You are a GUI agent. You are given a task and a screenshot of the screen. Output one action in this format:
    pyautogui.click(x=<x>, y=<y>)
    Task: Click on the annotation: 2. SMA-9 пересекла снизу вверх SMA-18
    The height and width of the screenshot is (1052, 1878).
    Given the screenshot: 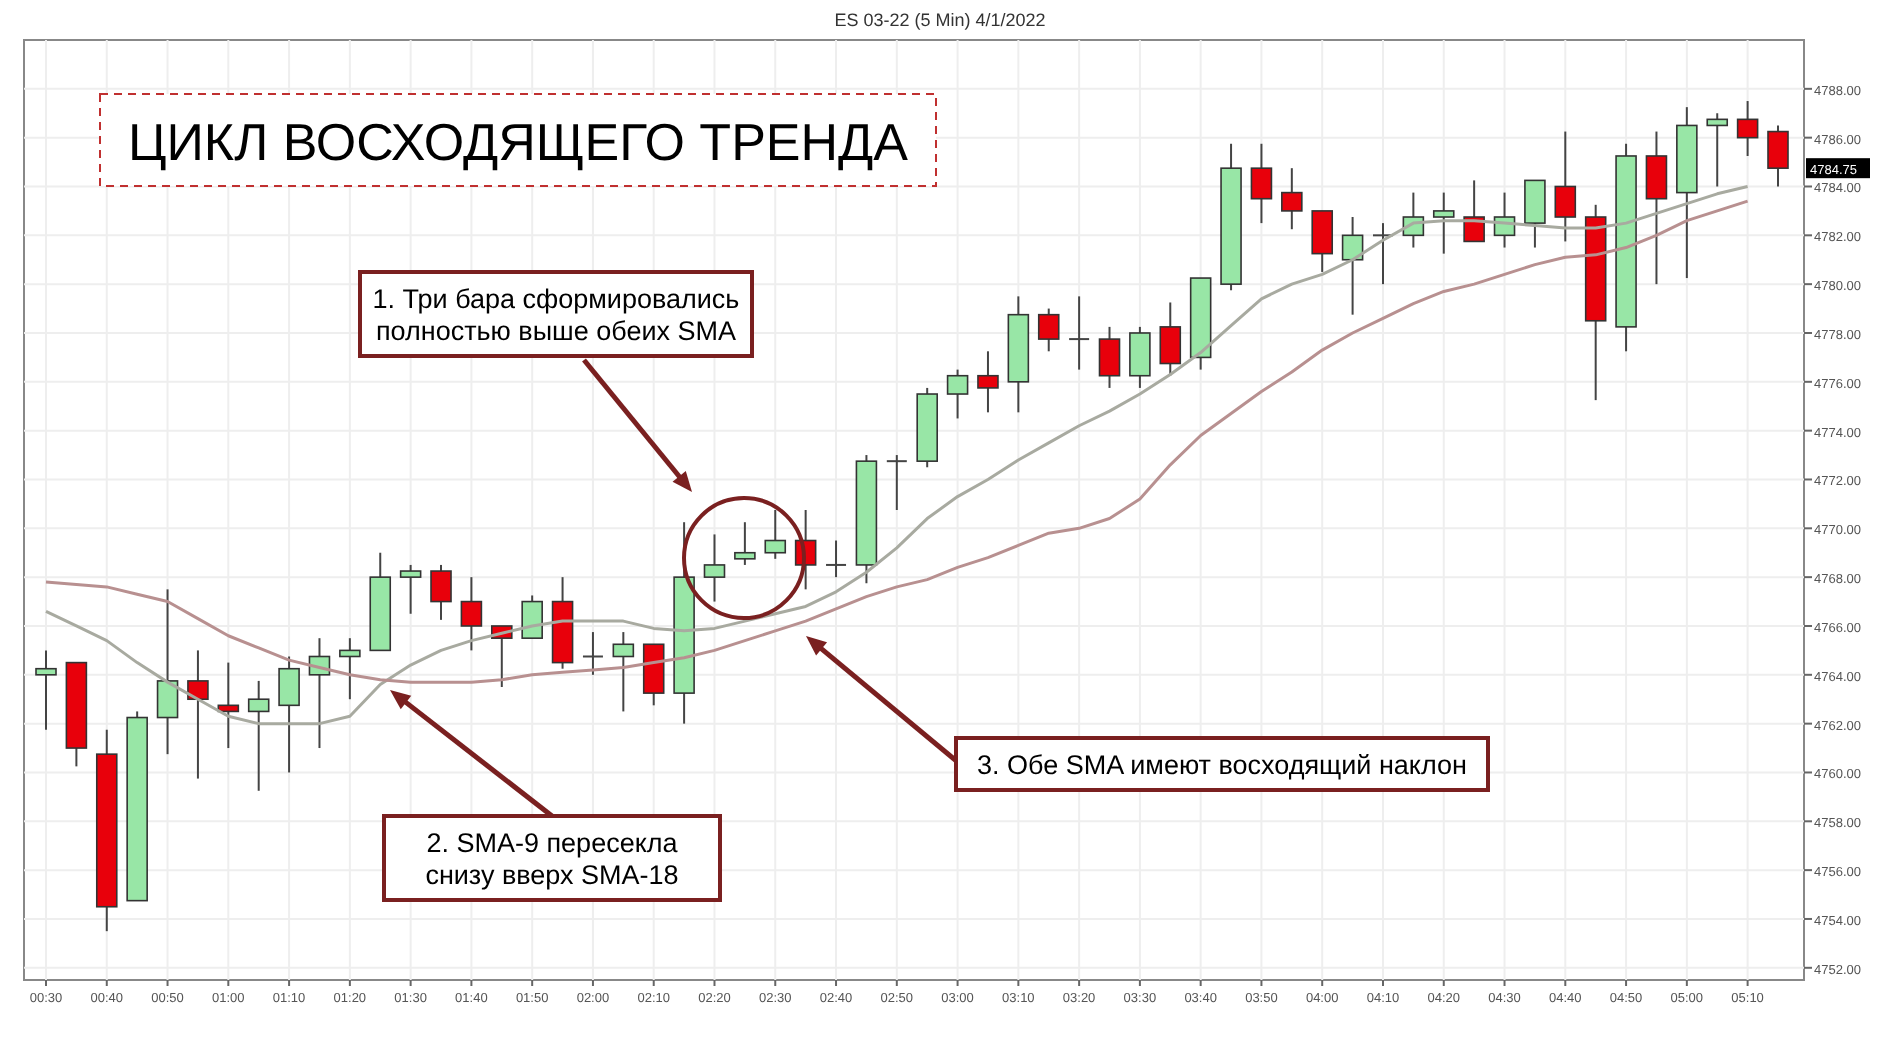 What is the action you would take?
    pyautogui.click(x=552, y=859)
    